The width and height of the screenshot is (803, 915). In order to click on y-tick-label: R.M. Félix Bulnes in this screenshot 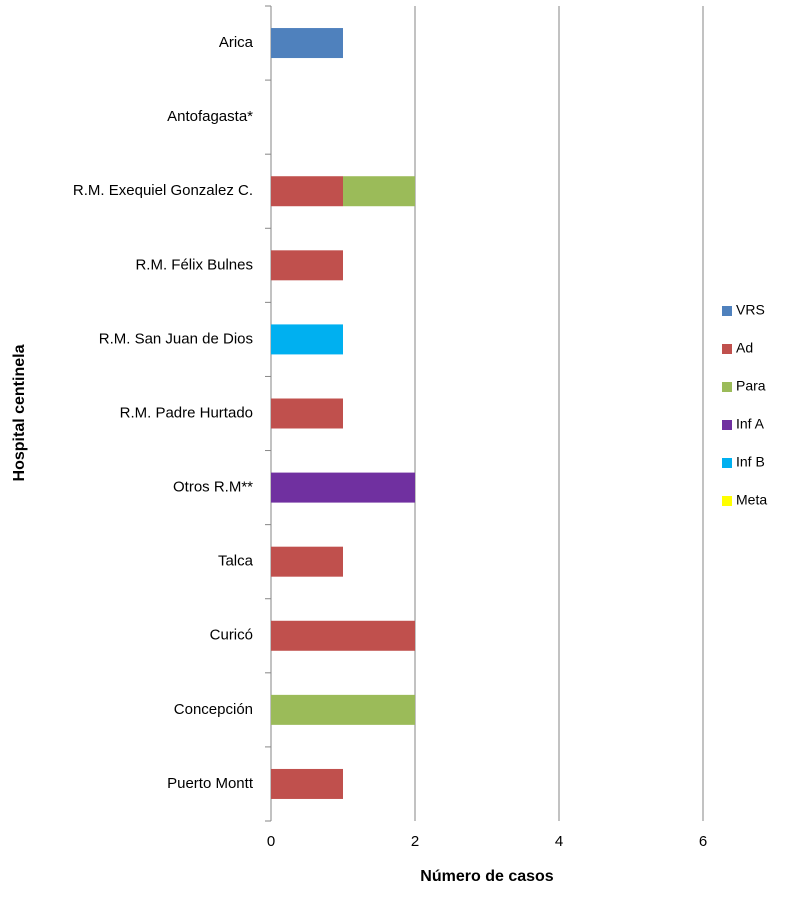, I will do `click(194, 264)`.